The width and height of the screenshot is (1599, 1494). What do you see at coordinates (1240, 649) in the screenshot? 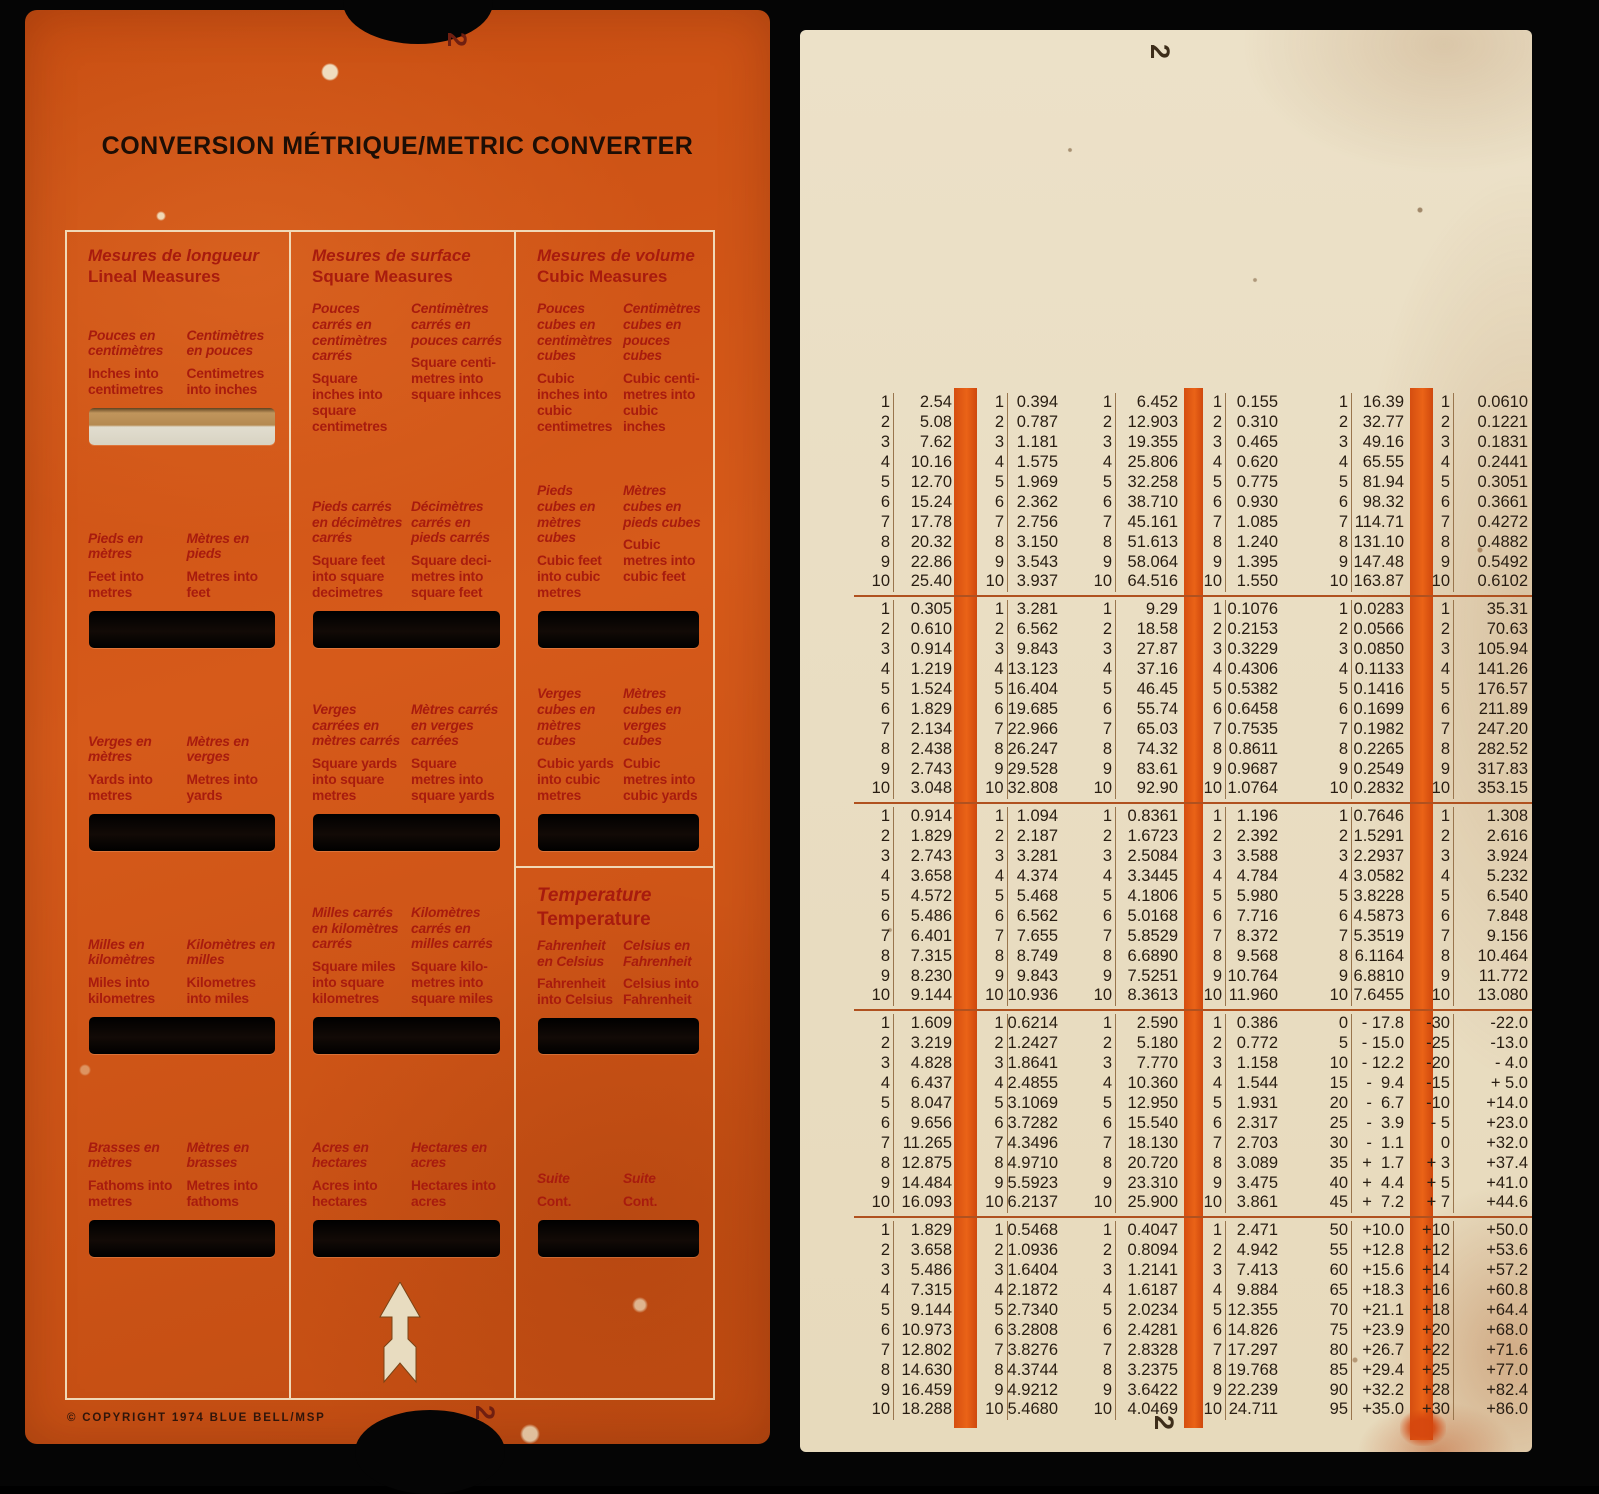
I see `table-row: 3 0.3229` at bounding box center [1240, 649].